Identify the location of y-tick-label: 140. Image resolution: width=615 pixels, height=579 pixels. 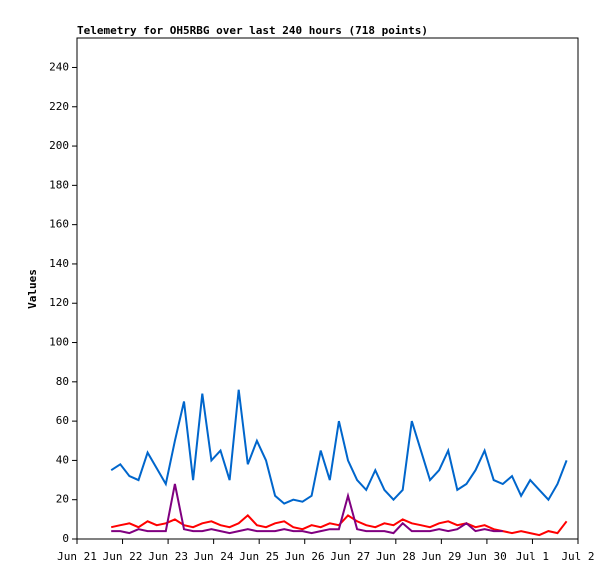
(59, 263).